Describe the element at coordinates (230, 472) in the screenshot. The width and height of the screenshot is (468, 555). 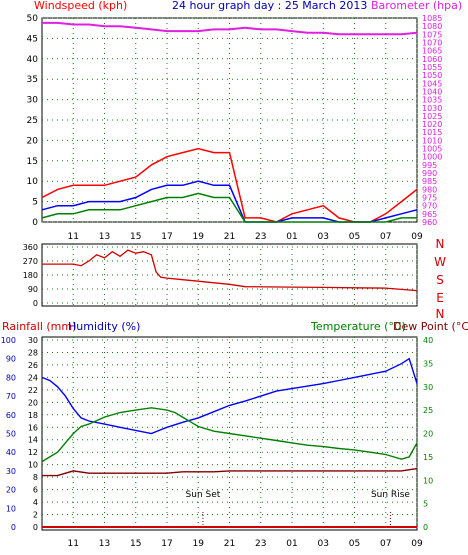
I see `series-dew-point-line` at that location.